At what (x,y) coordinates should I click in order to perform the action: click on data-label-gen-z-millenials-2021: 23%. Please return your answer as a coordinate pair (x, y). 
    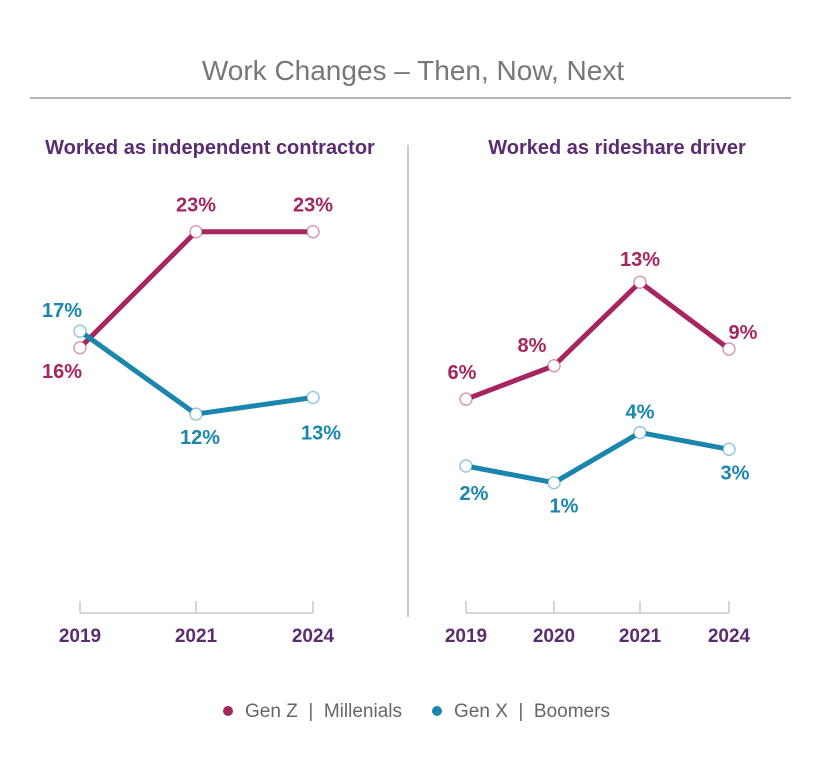
    Looking at the image, I should click on (196, 206).